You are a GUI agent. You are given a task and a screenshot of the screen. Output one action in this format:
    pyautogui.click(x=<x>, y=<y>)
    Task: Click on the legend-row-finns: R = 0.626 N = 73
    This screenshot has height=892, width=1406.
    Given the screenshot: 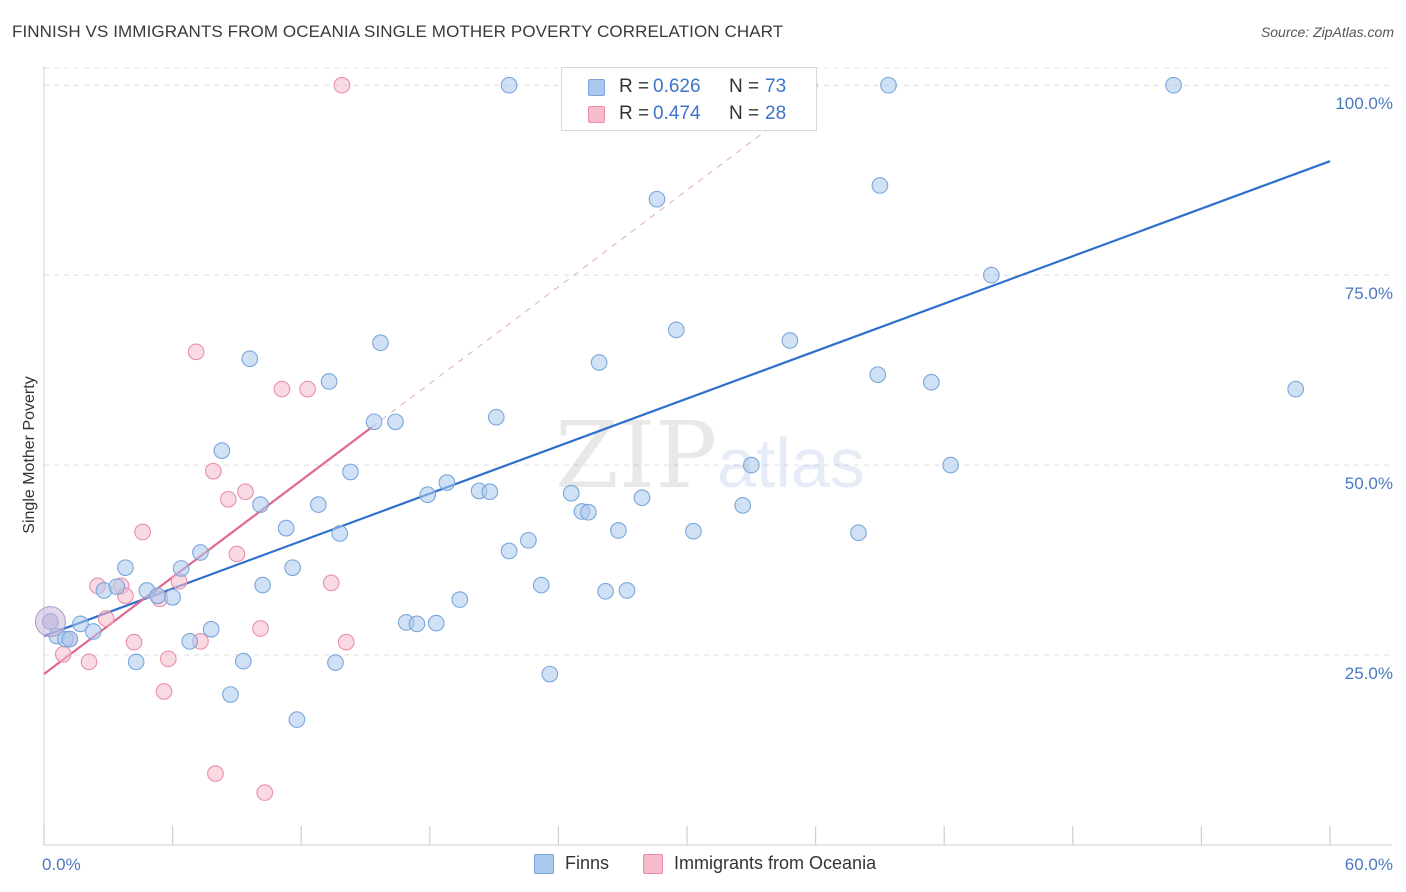 What is the action you would take?
    pyautogui.click(x=687, y=87)
    